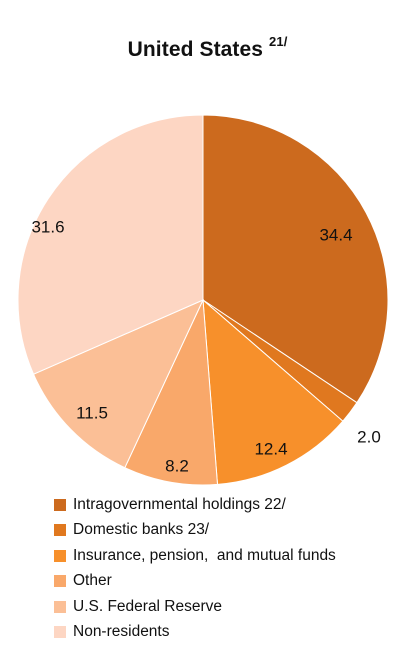  What do you see at coordinates (335, 234) in the screenshot?
I see `slice-data-label: 34.4` at bounding box center [335, 234].